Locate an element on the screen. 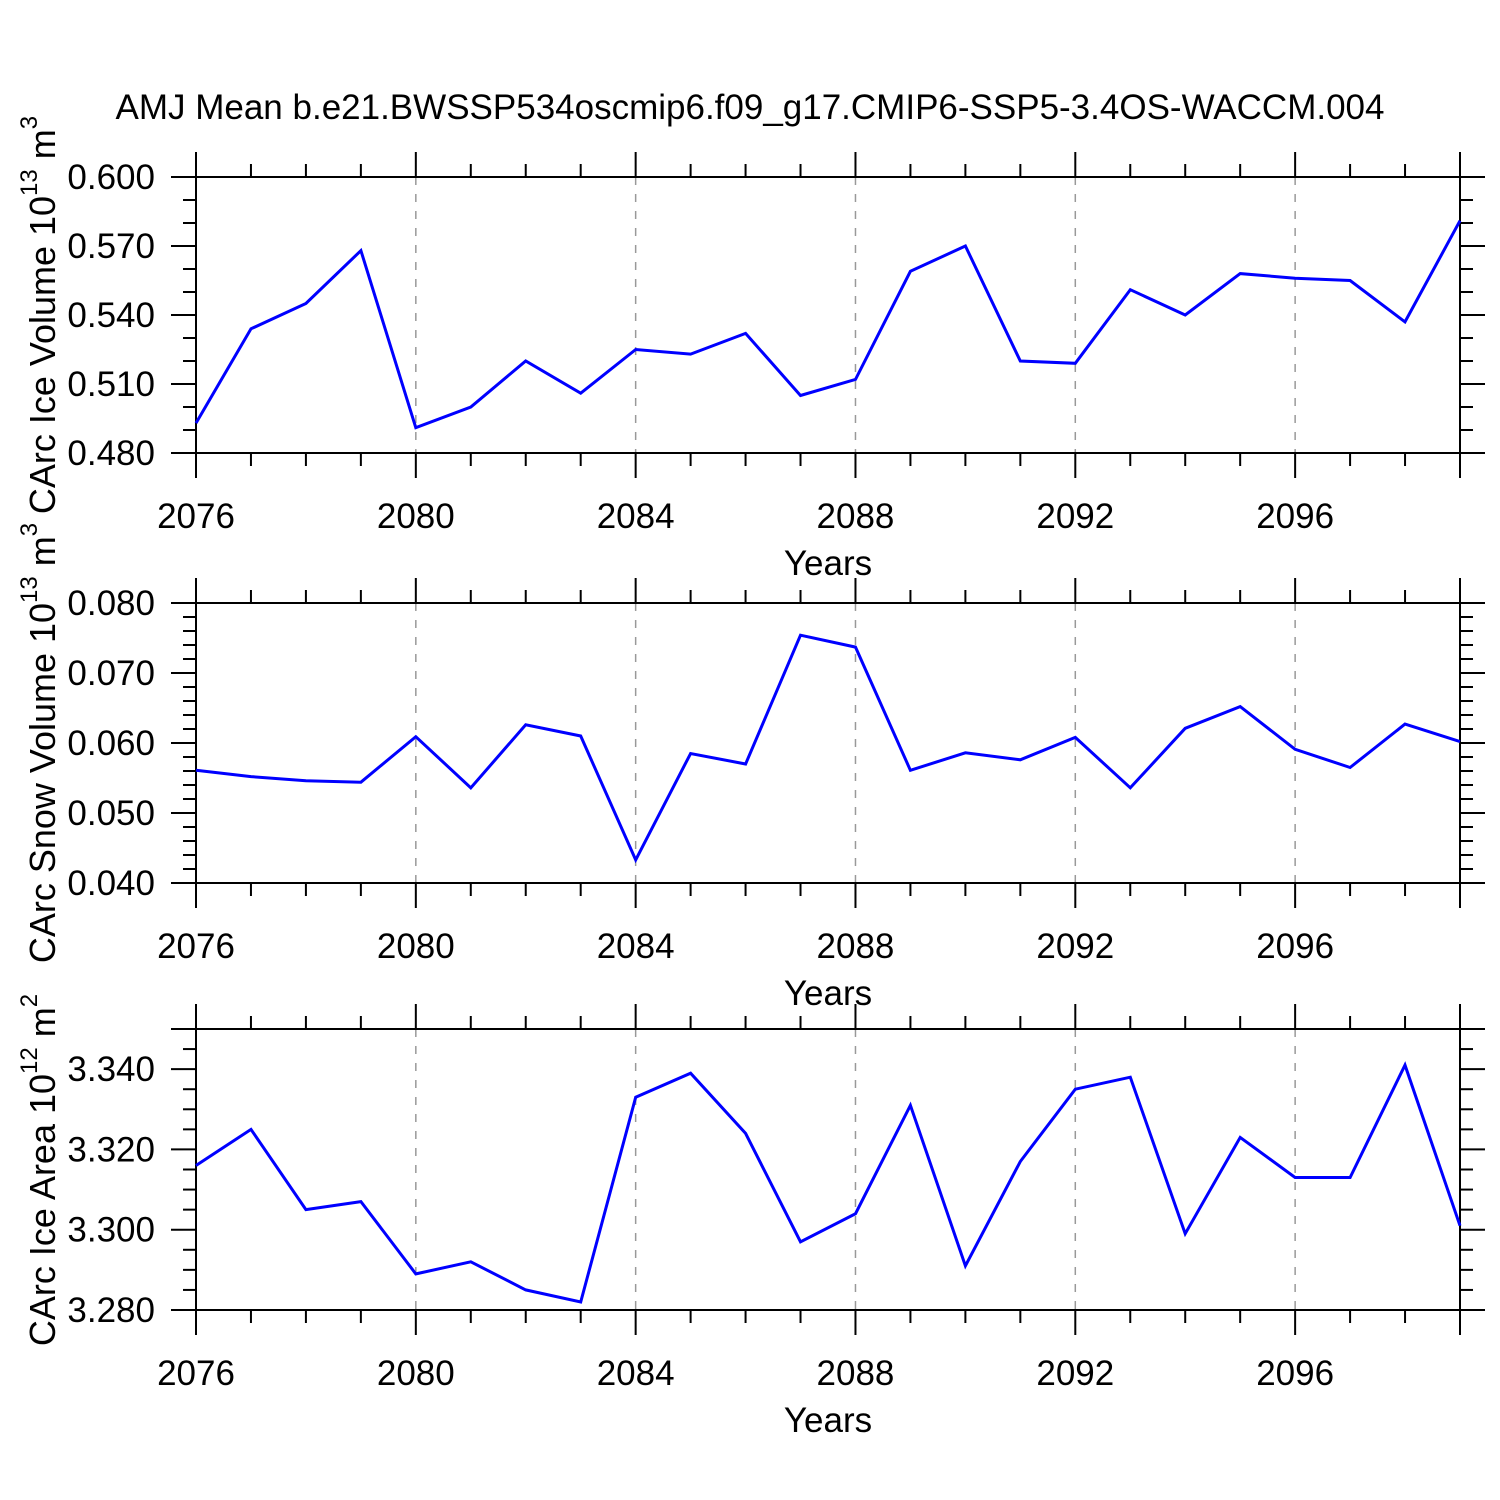  y-tick-label: 0.480 is located at coordinates (111, 453).